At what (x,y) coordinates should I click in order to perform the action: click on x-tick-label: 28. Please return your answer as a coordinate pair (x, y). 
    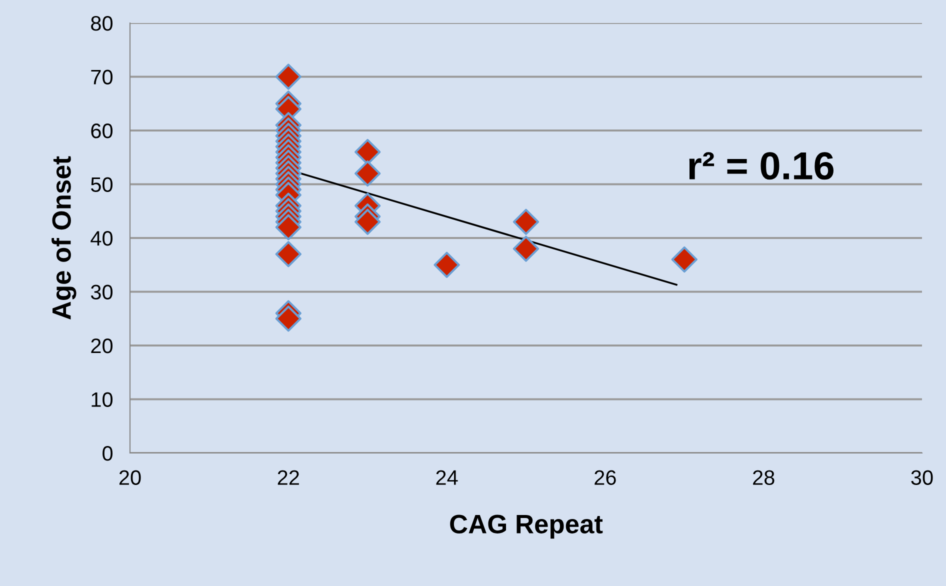
    Looking at the image, I should click on (763, 477).